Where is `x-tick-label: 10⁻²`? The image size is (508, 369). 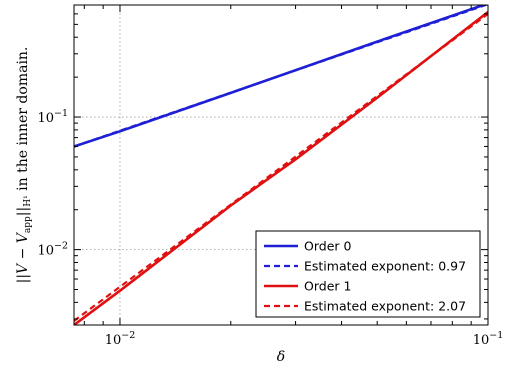
x-tick-label: 10⁻² is located at coordinates (120, 339).